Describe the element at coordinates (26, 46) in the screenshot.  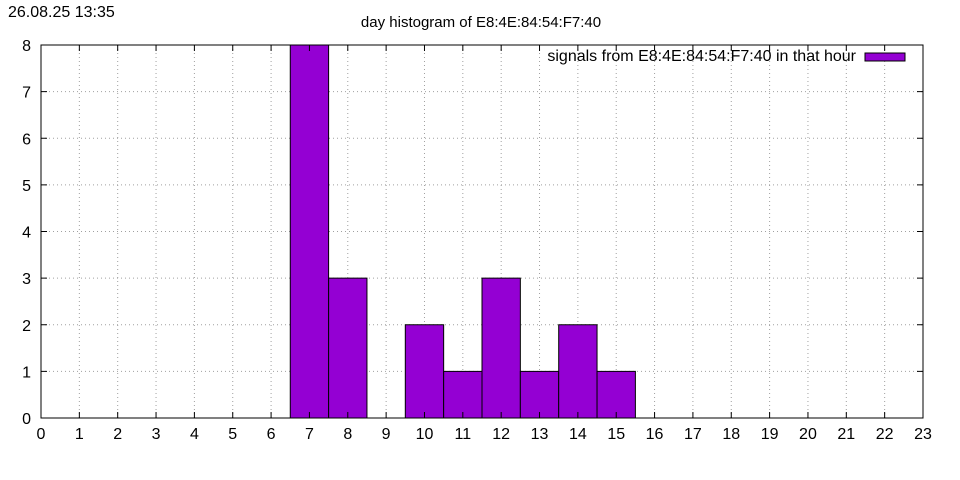
I see `y-tick-label: 8` at that location.